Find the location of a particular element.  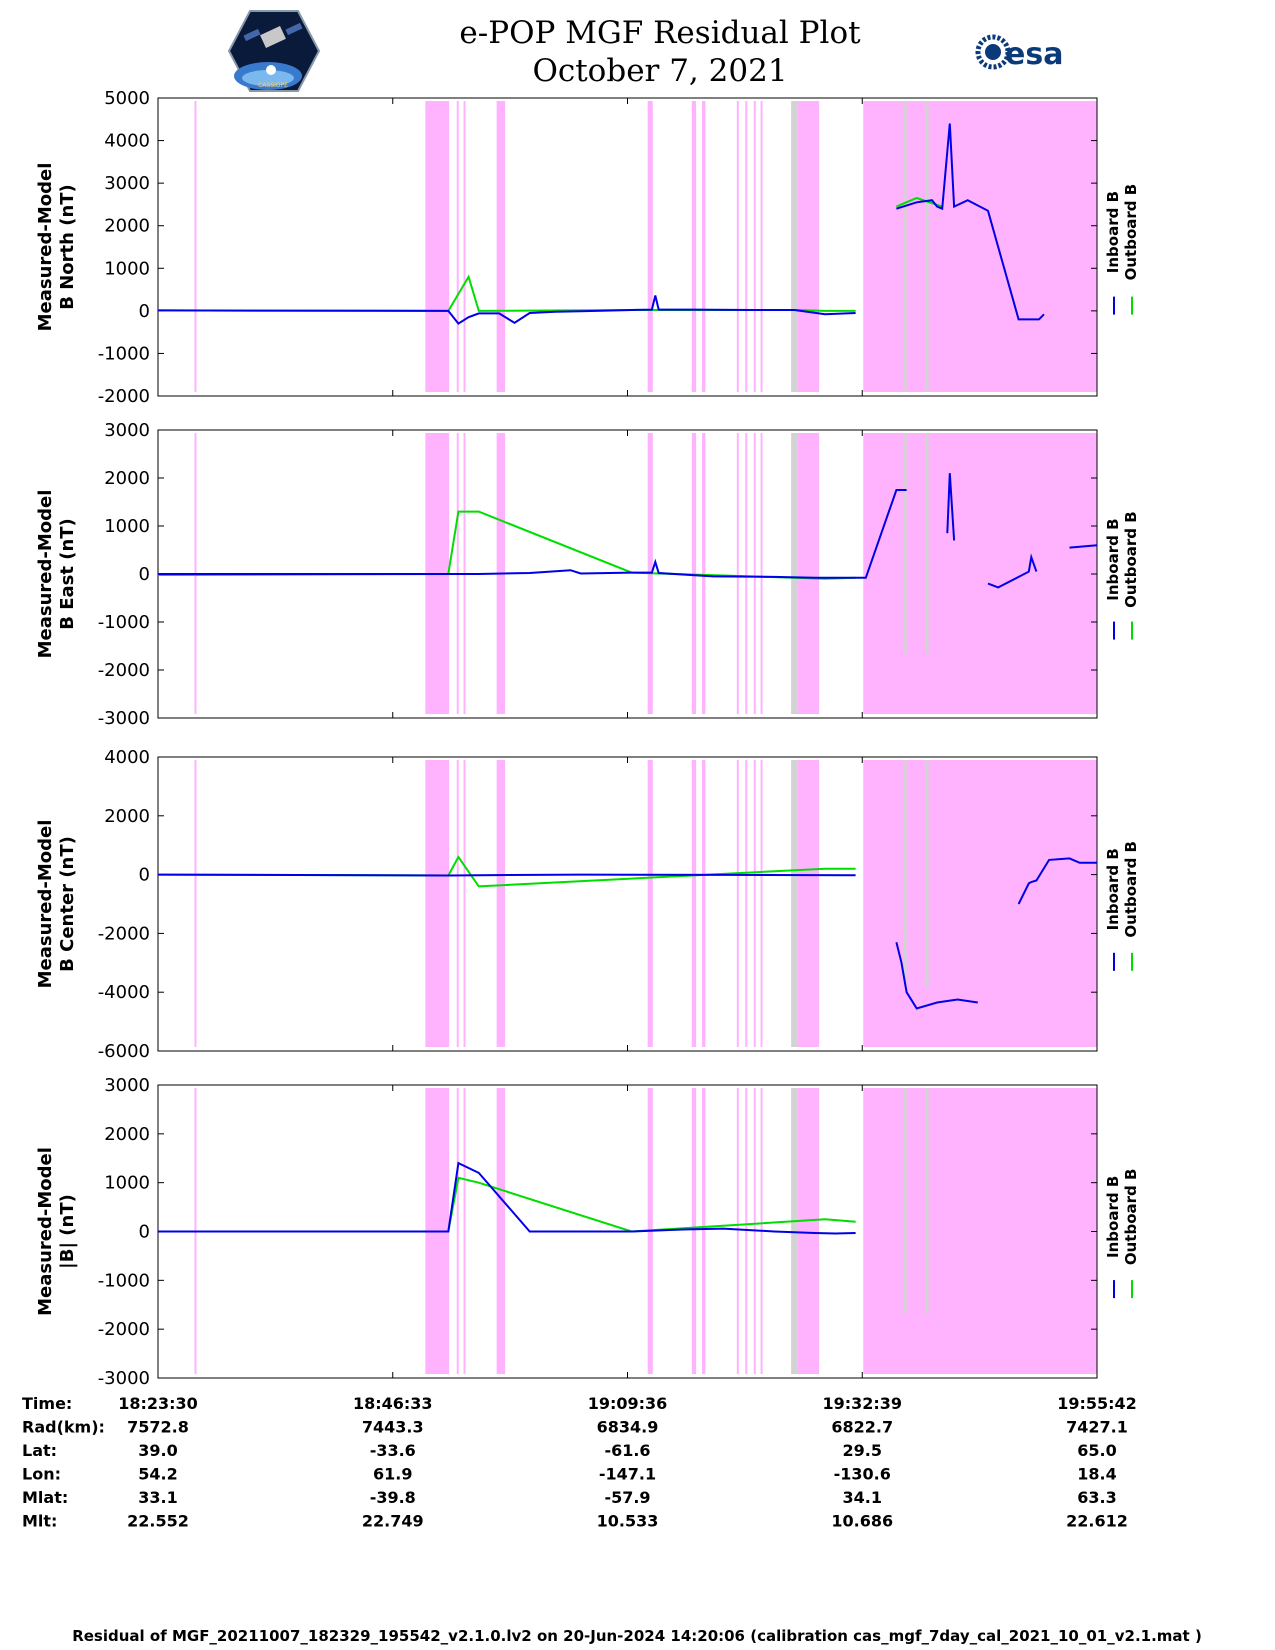

y-tick-label: -4000 is located at coordinates (124, 992).